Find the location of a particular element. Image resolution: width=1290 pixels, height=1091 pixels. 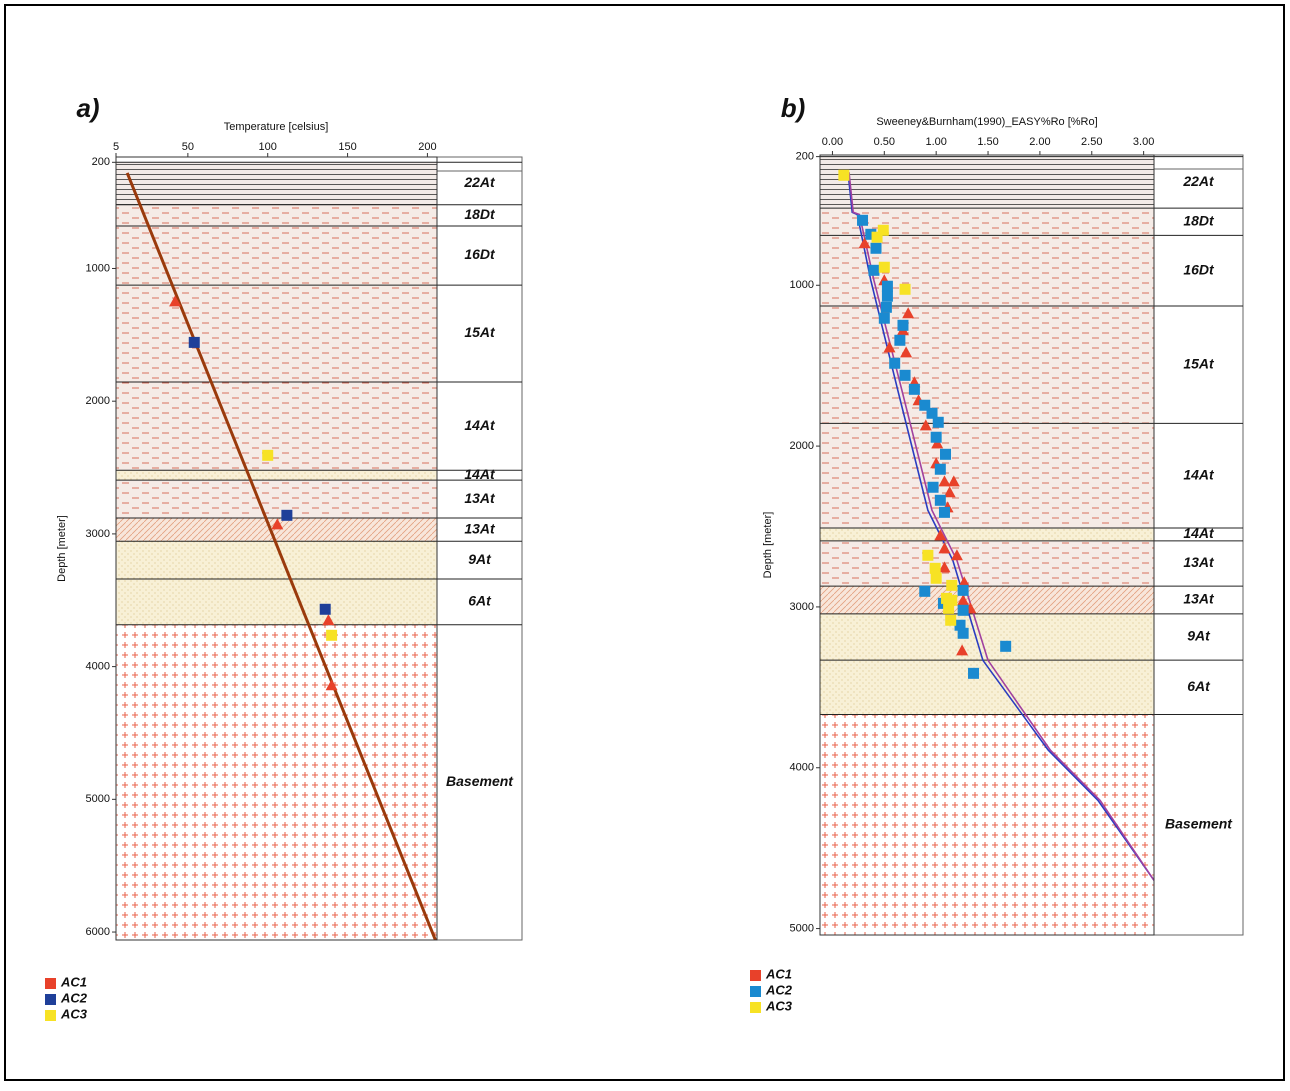

x-tick-label: 5 is located at coordinates (116, 147).